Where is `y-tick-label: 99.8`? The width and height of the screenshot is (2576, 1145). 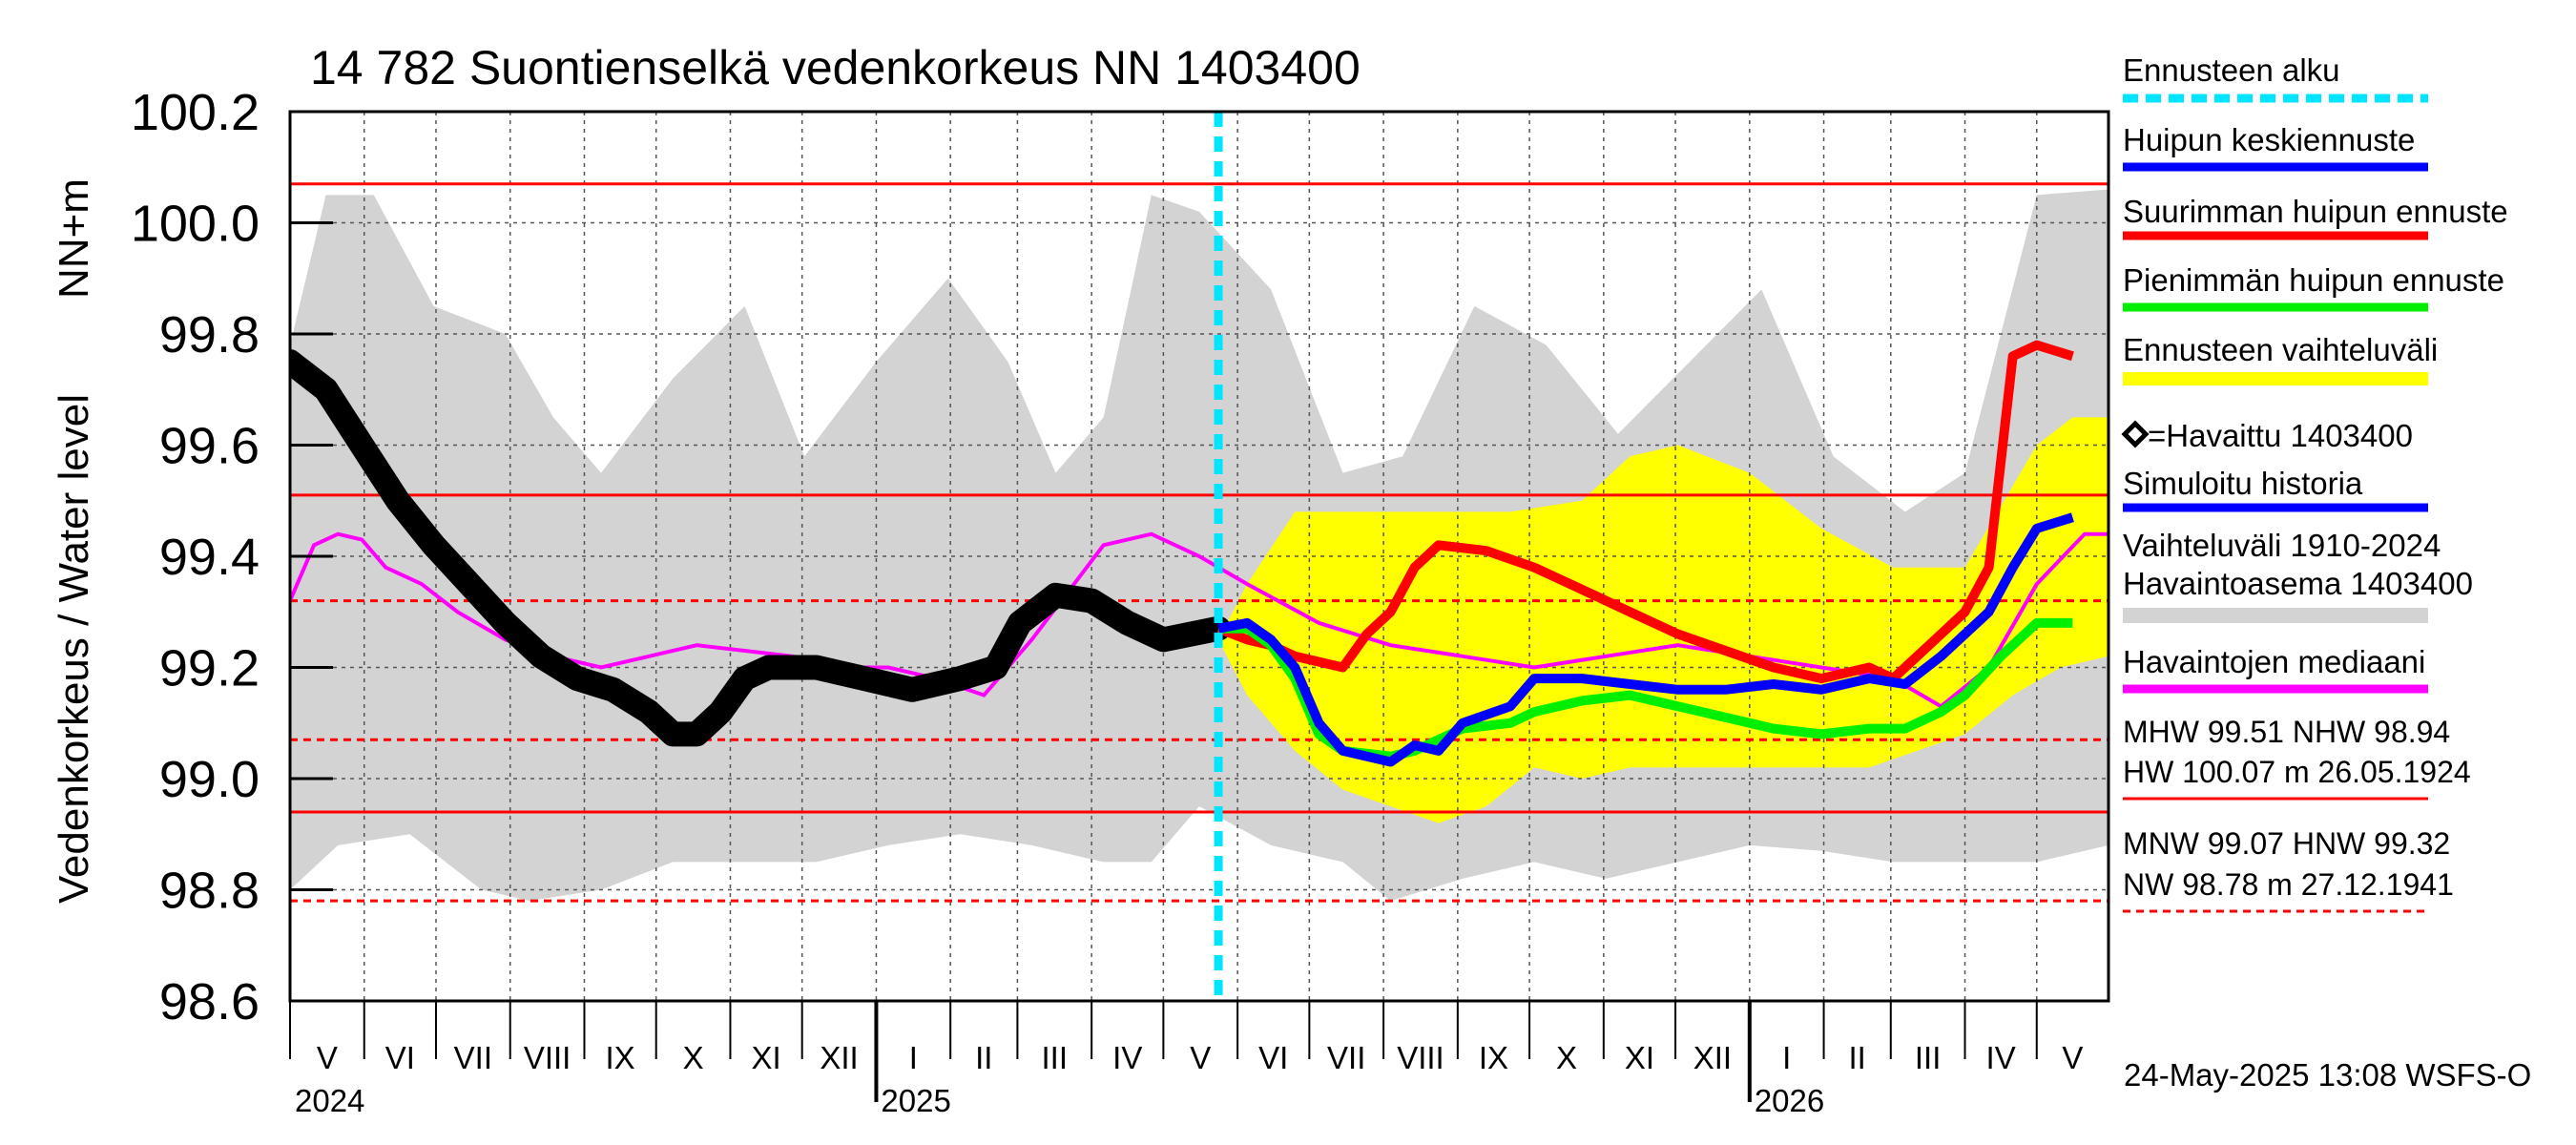
y-tick-label: 99.8 is located at coordinates (209, 335).